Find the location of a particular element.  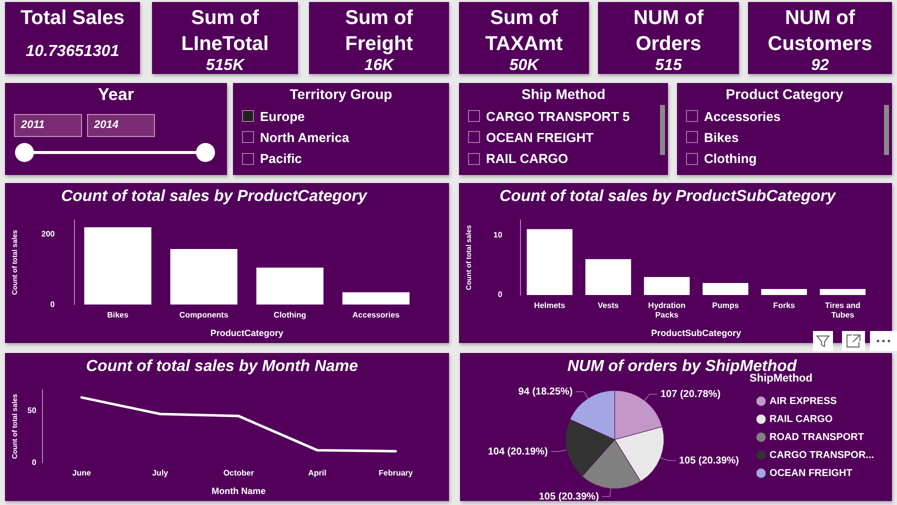

x-tick-label: Clothing is located at coordinates (290, 315).